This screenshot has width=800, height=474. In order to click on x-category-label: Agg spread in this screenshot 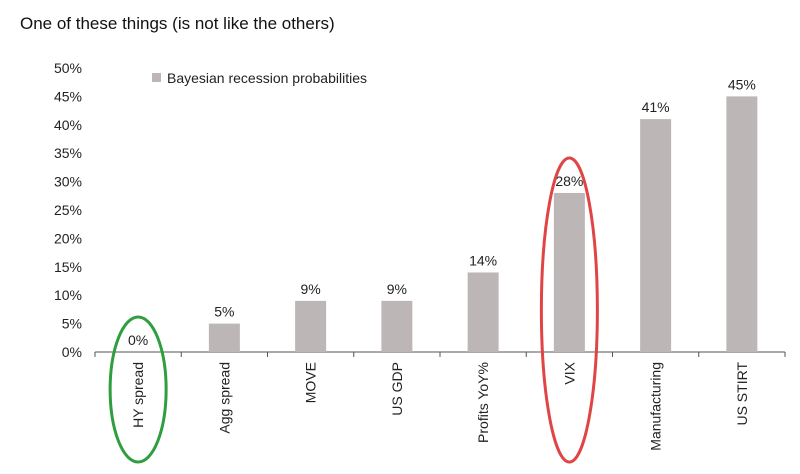, I will do `click(224, 398)`.